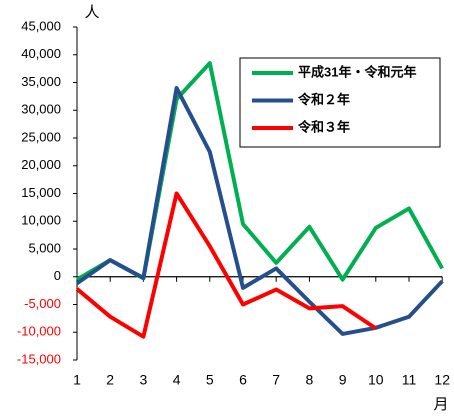 The height and width of the screenshot is (417, 454). What do you see at coordinates (442, 380) in the screenshot?
I see `x-tick-label: 12` at bounding box center [442, 380].